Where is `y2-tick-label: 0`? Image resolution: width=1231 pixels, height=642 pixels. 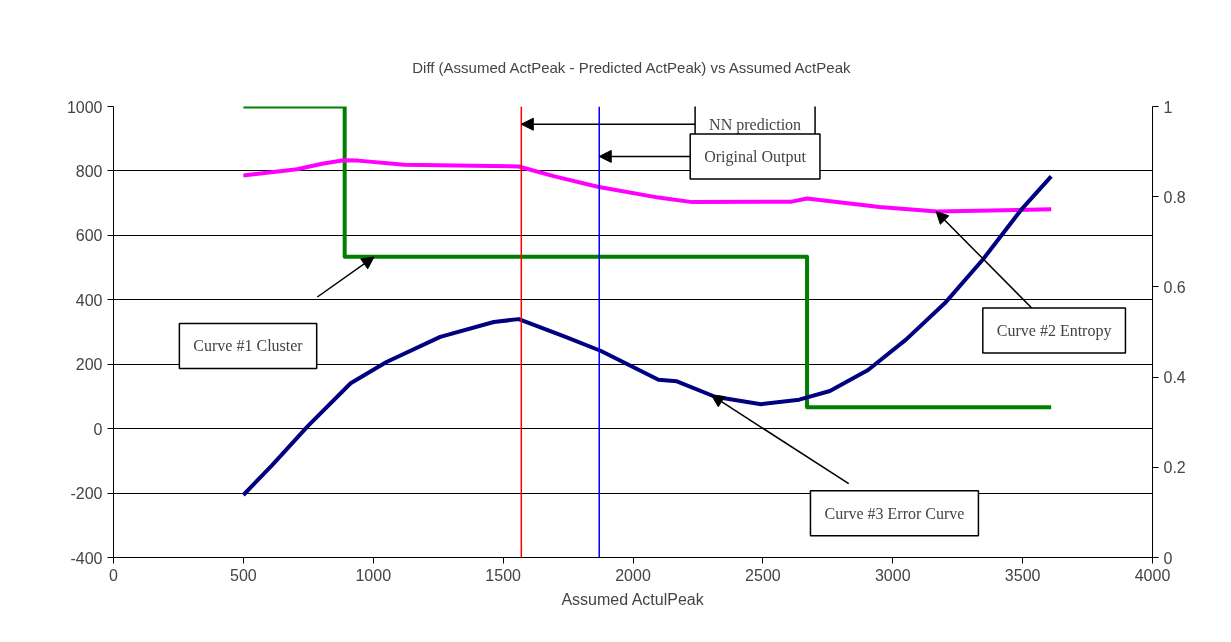 y2-tick-label: 0 is located at coordinates (1168, 558).